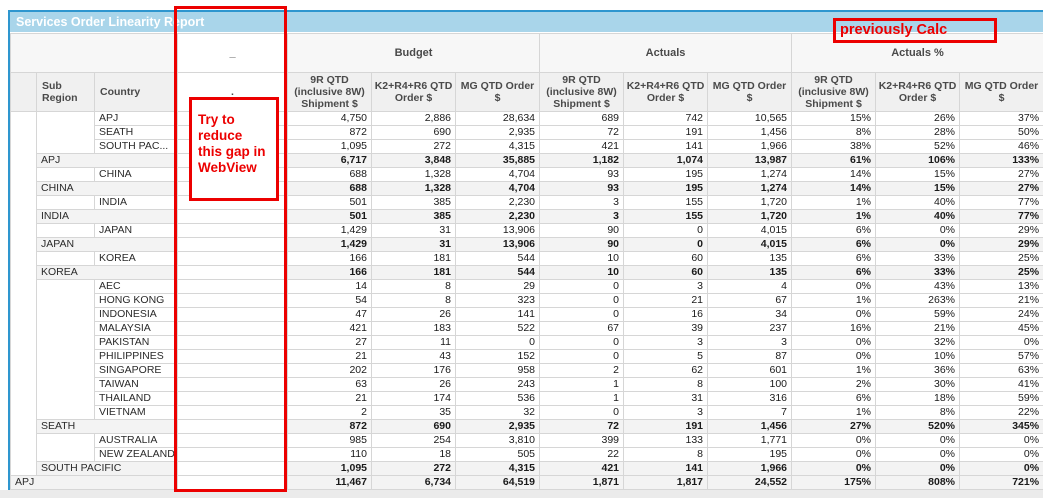 The image size is (1043, 498). What do you see at coordinates (750, 440) in the screenshot?
I see `value-cell: 1,771` at bounding box center [750, 440].